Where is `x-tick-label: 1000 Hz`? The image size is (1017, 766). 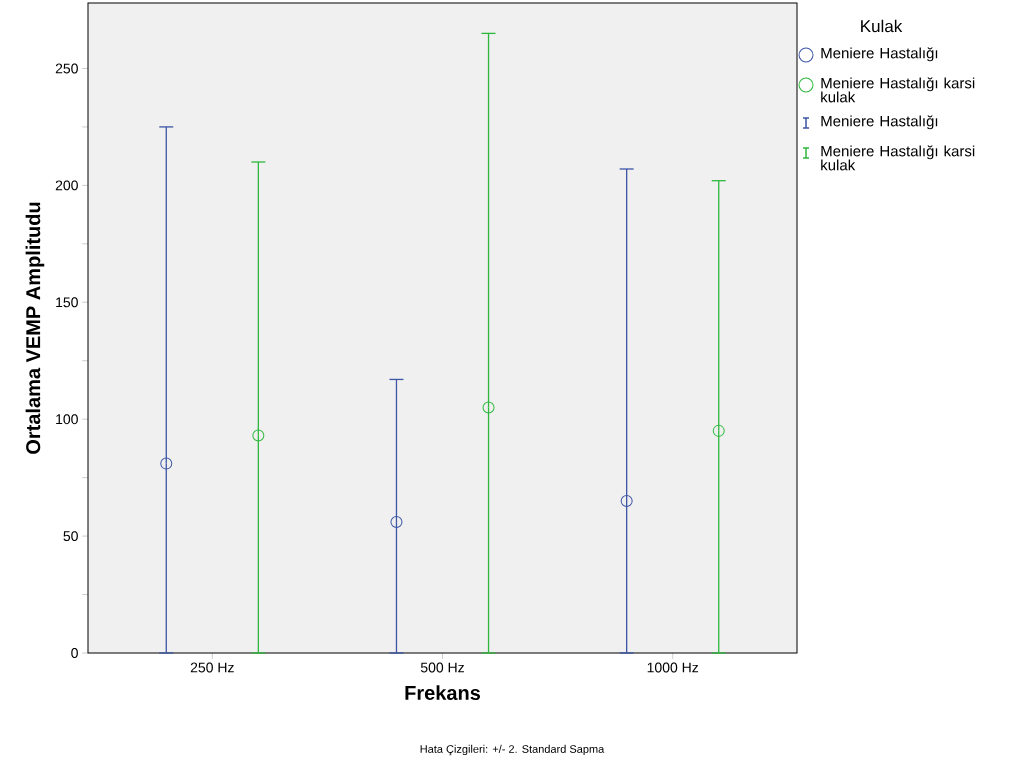
x-tick-label: 1000 Hz is located at coordinates (673, 667).